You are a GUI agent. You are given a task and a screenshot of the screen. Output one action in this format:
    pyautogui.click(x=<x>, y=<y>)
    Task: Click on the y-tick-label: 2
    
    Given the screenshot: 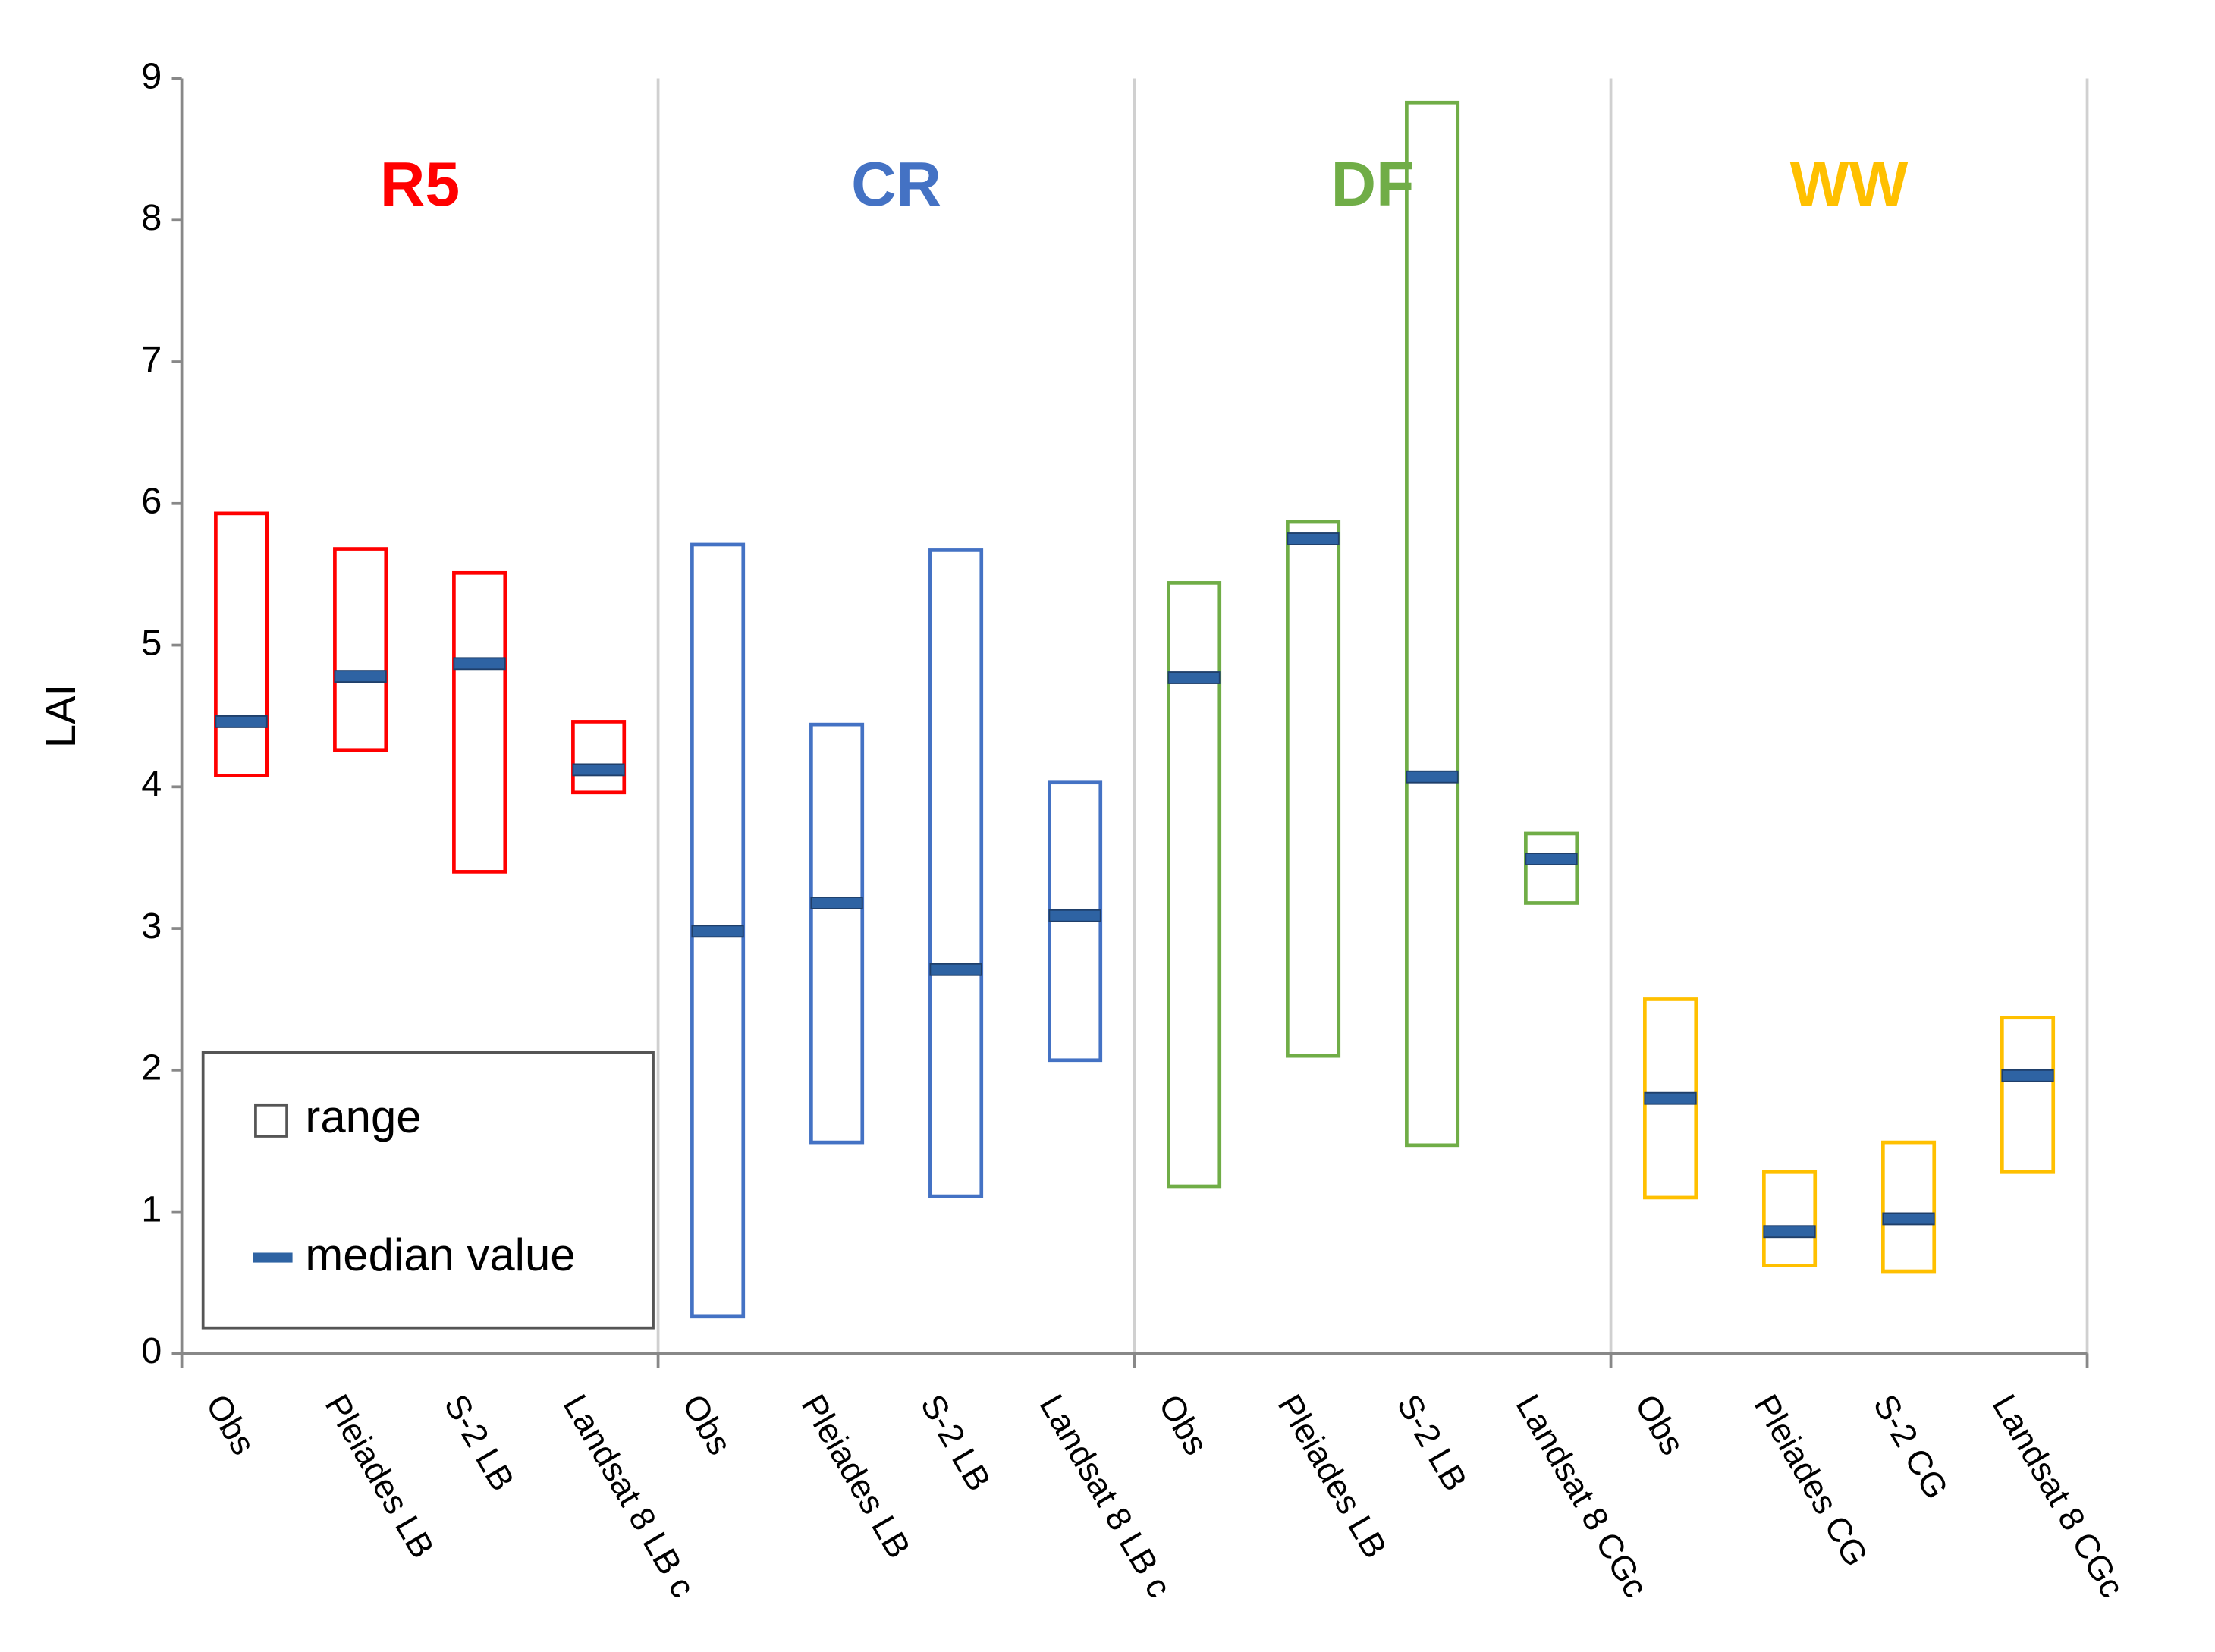 What is the action you would take?
    pyautogui.click(x=151, y=1067)
    